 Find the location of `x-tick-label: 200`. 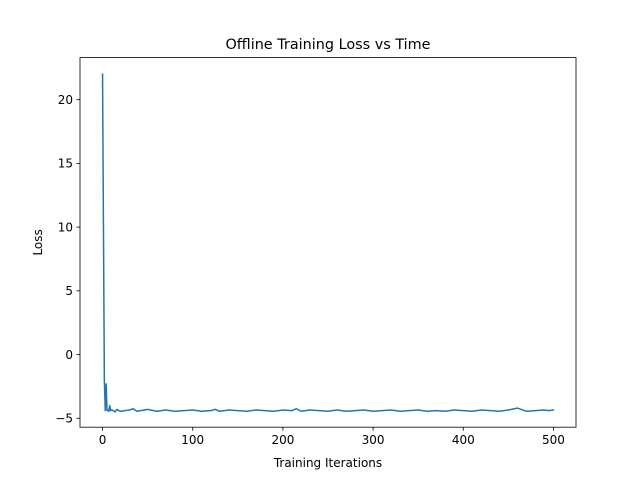

x-tick-label: 200 is located at coordinates (282, 440).